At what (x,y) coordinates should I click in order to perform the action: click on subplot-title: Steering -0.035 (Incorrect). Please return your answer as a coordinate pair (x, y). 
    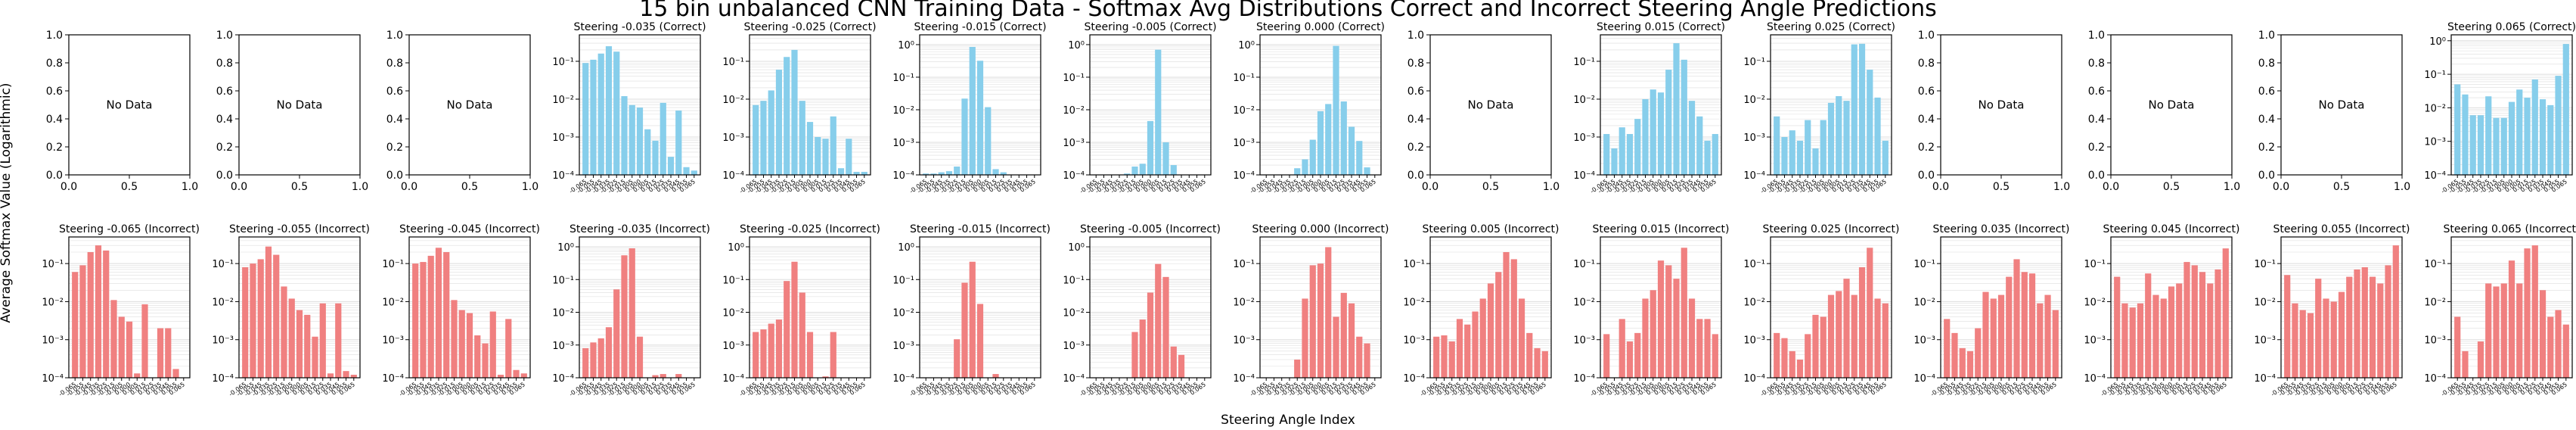
    Looking at the image, I should click on (640, 229).